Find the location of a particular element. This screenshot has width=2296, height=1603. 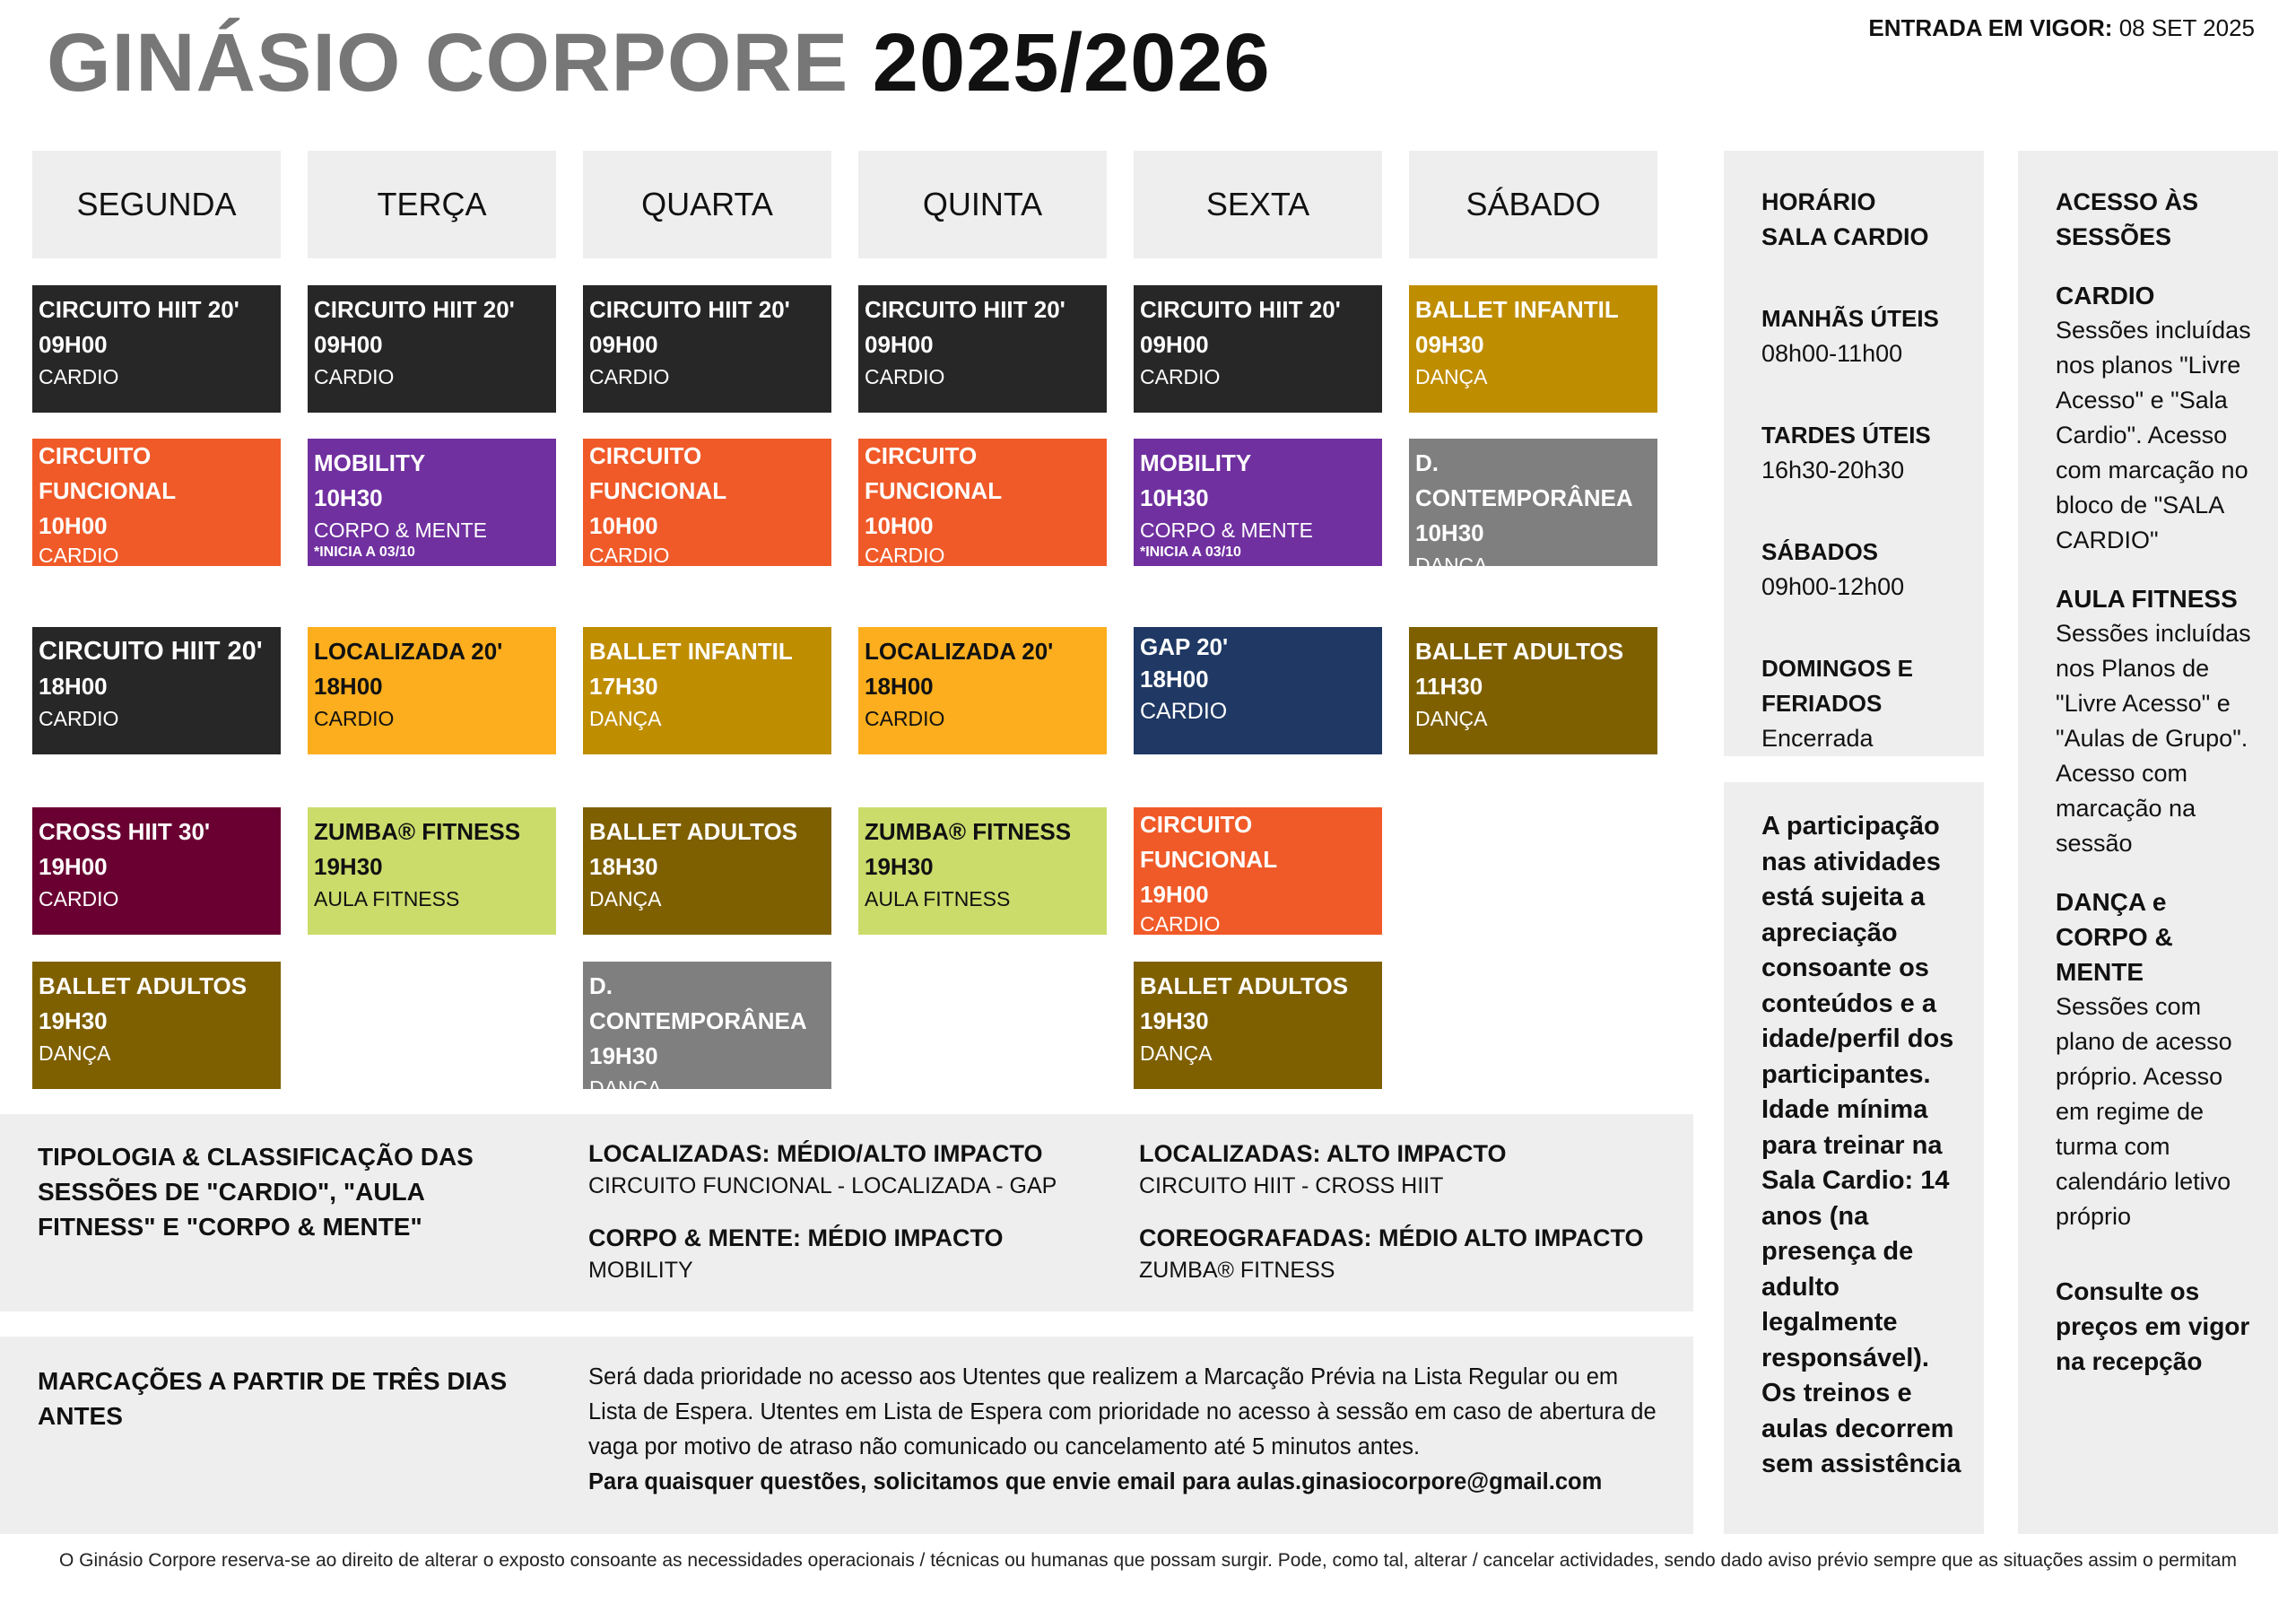

effective-date-label: ENTRADA EM VIGOR: is located at coordinates (1990, 27).